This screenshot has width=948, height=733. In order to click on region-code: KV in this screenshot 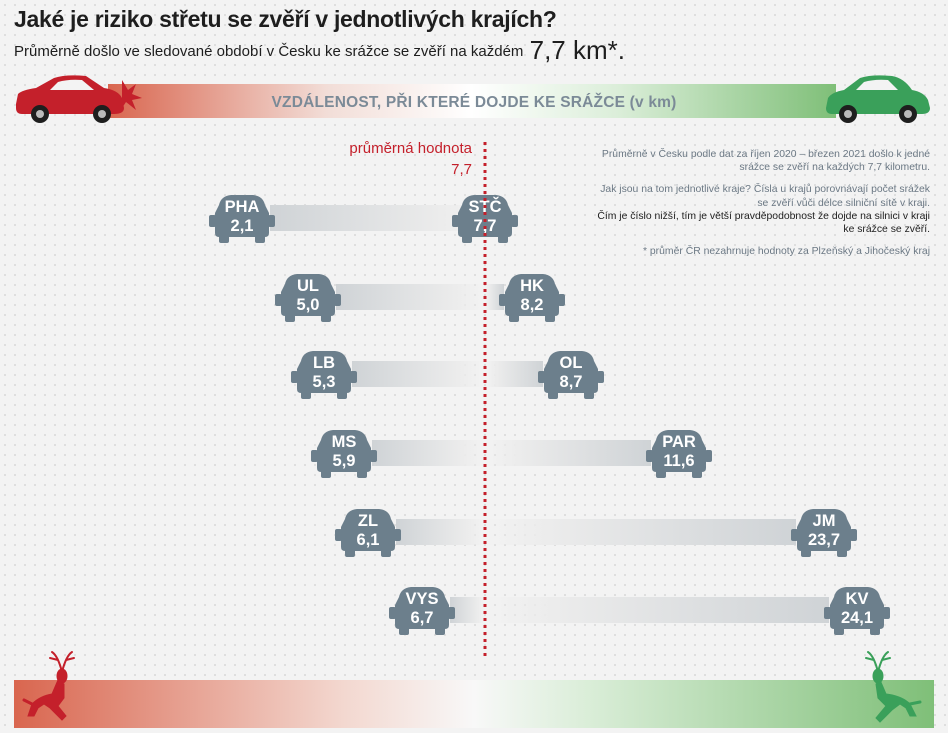, I will do `click(857, 599)`.